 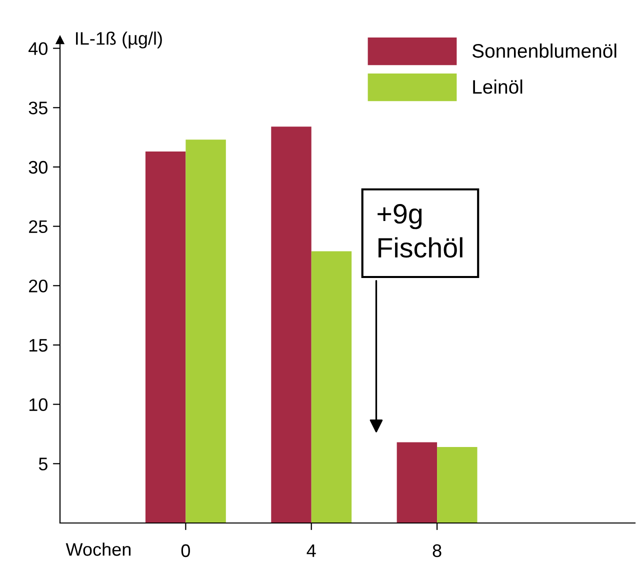 I want to click on legend-label: Sonnenblumenöl, so click(x=544, y=51).